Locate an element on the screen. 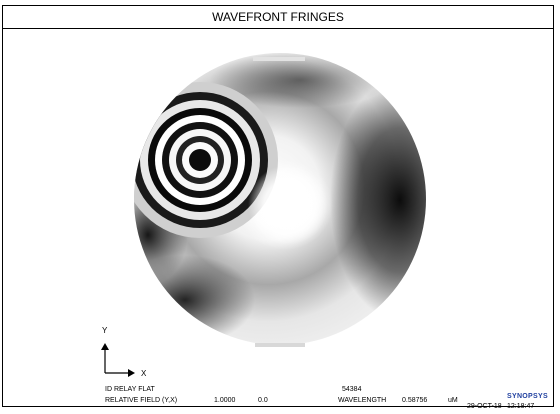 The image size is (560, 414). axis-indicator is located at coordinates (118, 360).